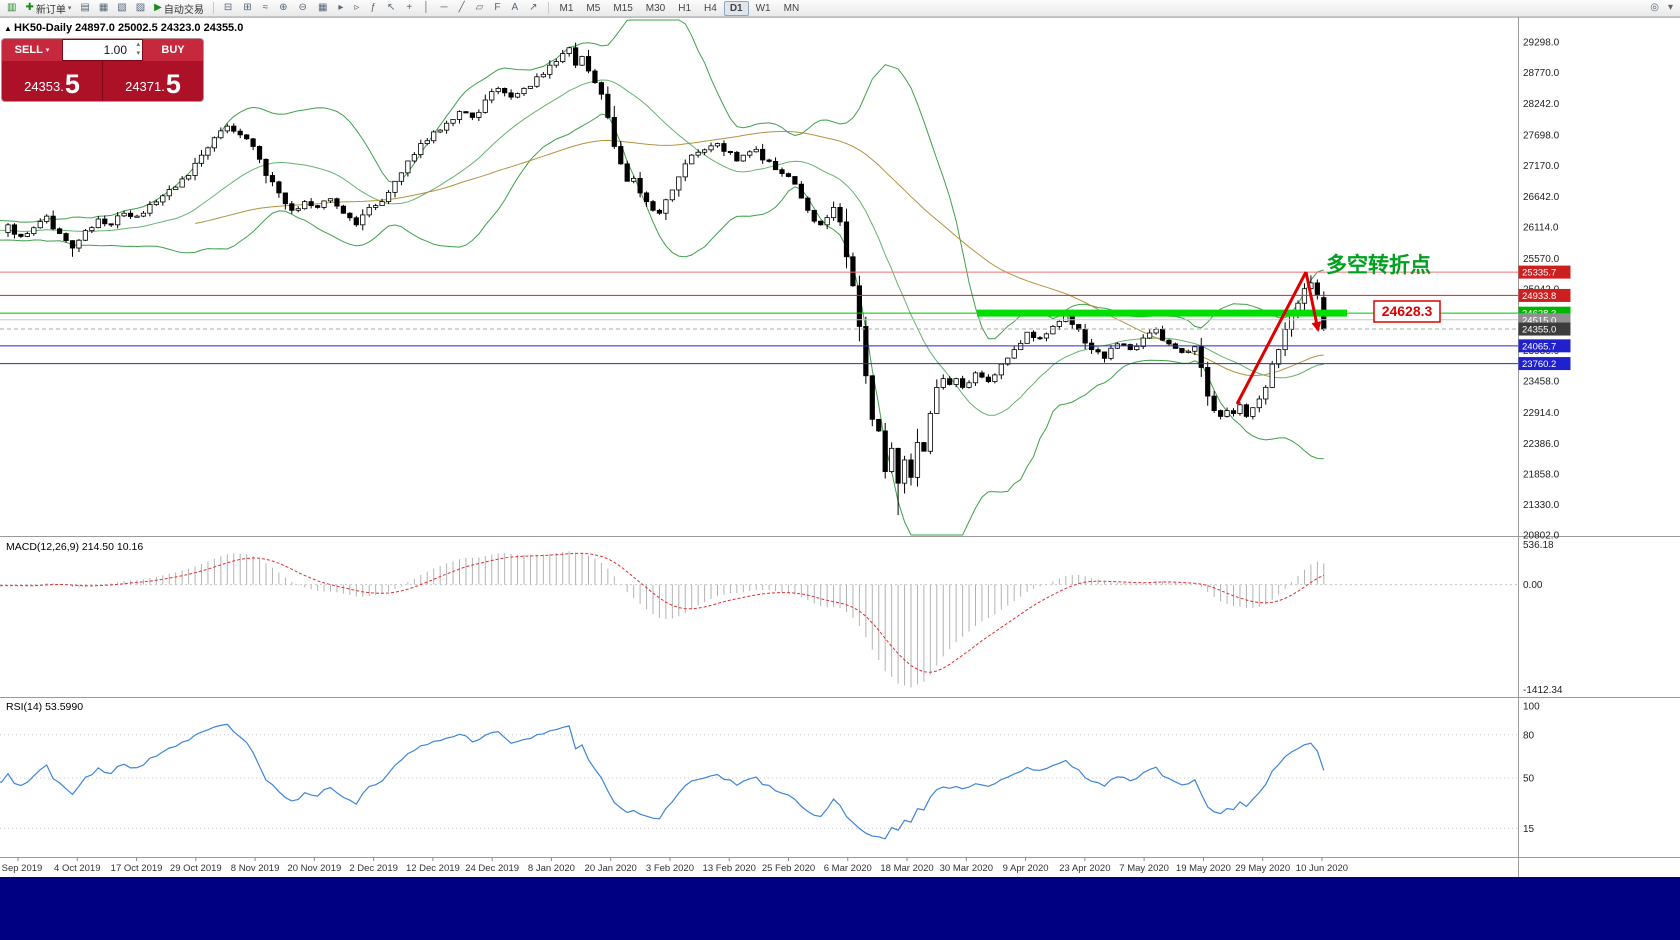 This screenshot has width=1680, height=940. I want to click on autotrading-icon: ▶, so click(158, 7).